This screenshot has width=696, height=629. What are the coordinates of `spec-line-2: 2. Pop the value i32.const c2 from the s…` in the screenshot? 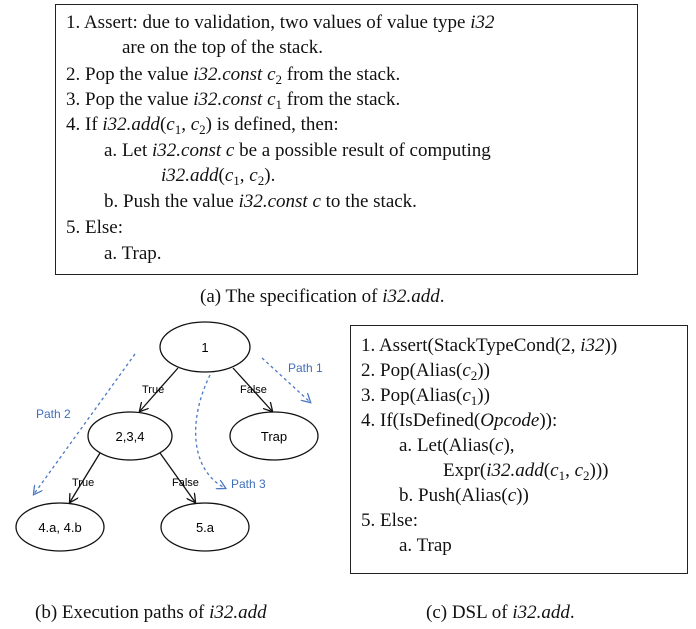 It's located at (233, 75).